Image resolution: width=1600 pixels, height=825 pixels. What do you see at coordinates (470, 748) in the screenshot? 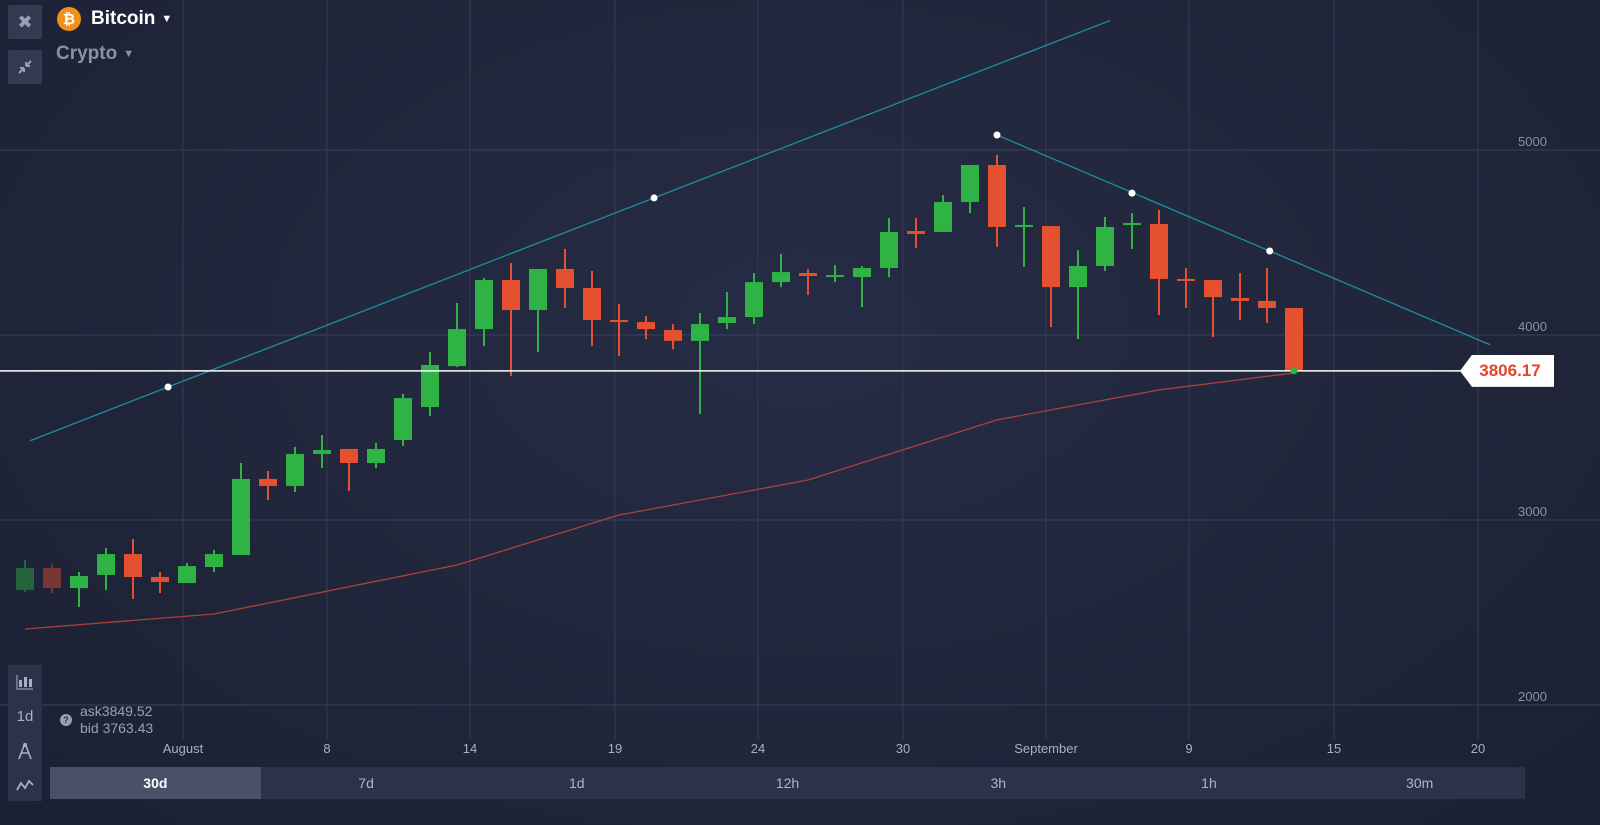
I see `x-tick-label: 14` at bounding box center [470, 748].